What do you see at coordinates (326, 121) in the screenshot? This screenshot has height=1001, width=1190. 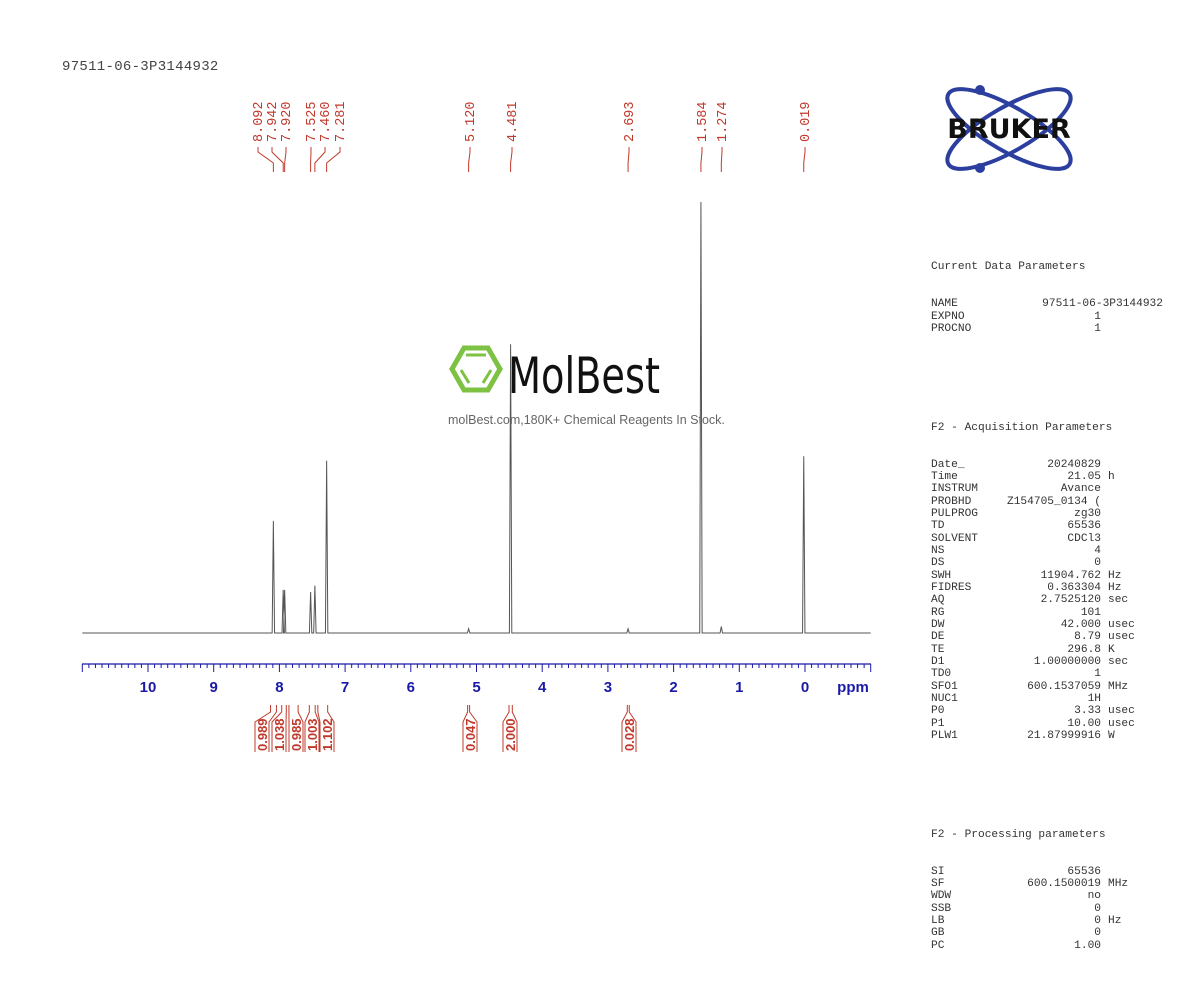 I see `peak-label: 7.460` at bounding box center [326, 121].